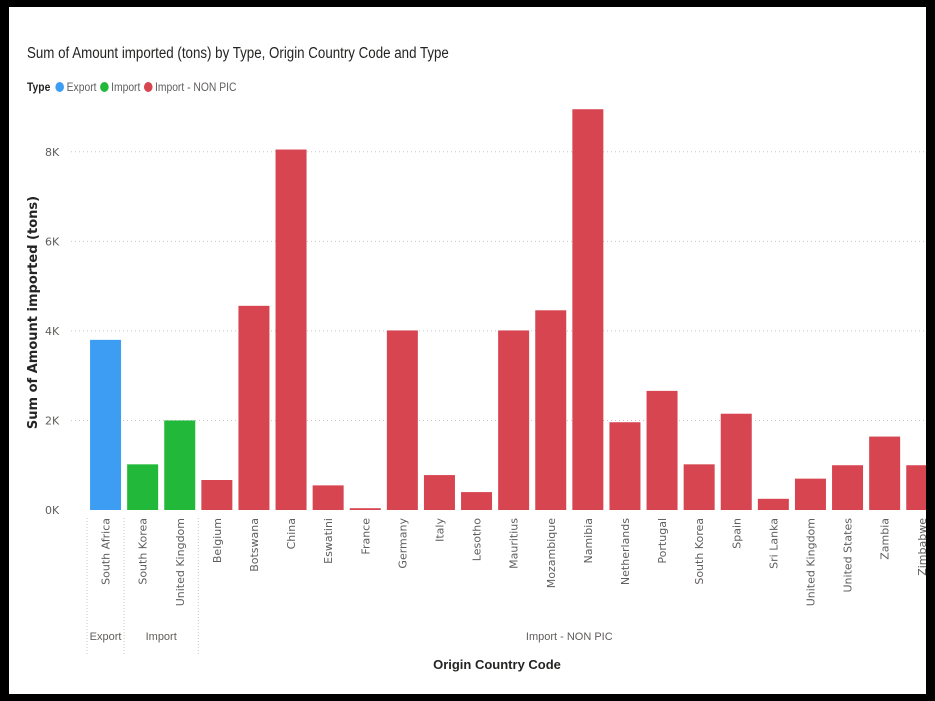  What do you see at coordinates (921, 547) in the screenshot?
I see `x-tick-label: Zimbabwe` at bounding box center [921, 547].